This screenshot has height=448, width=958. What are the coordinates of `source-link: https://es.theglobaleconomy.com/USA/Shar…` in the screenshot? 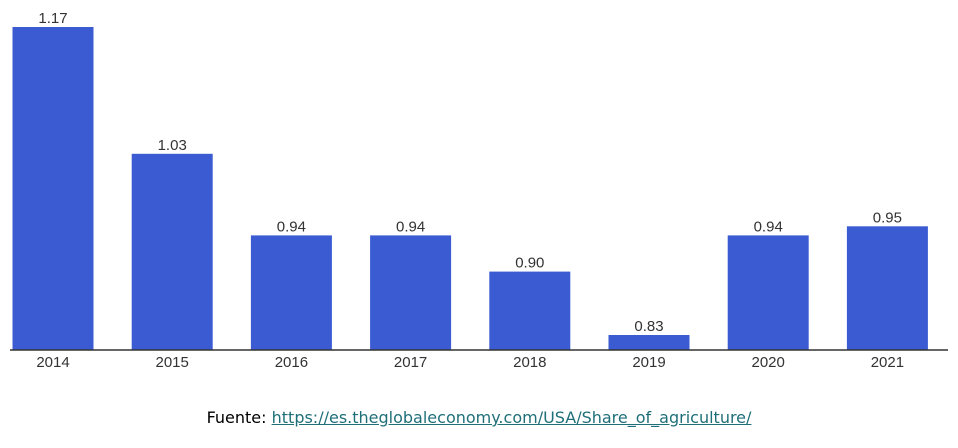 It's located at (511, 417).